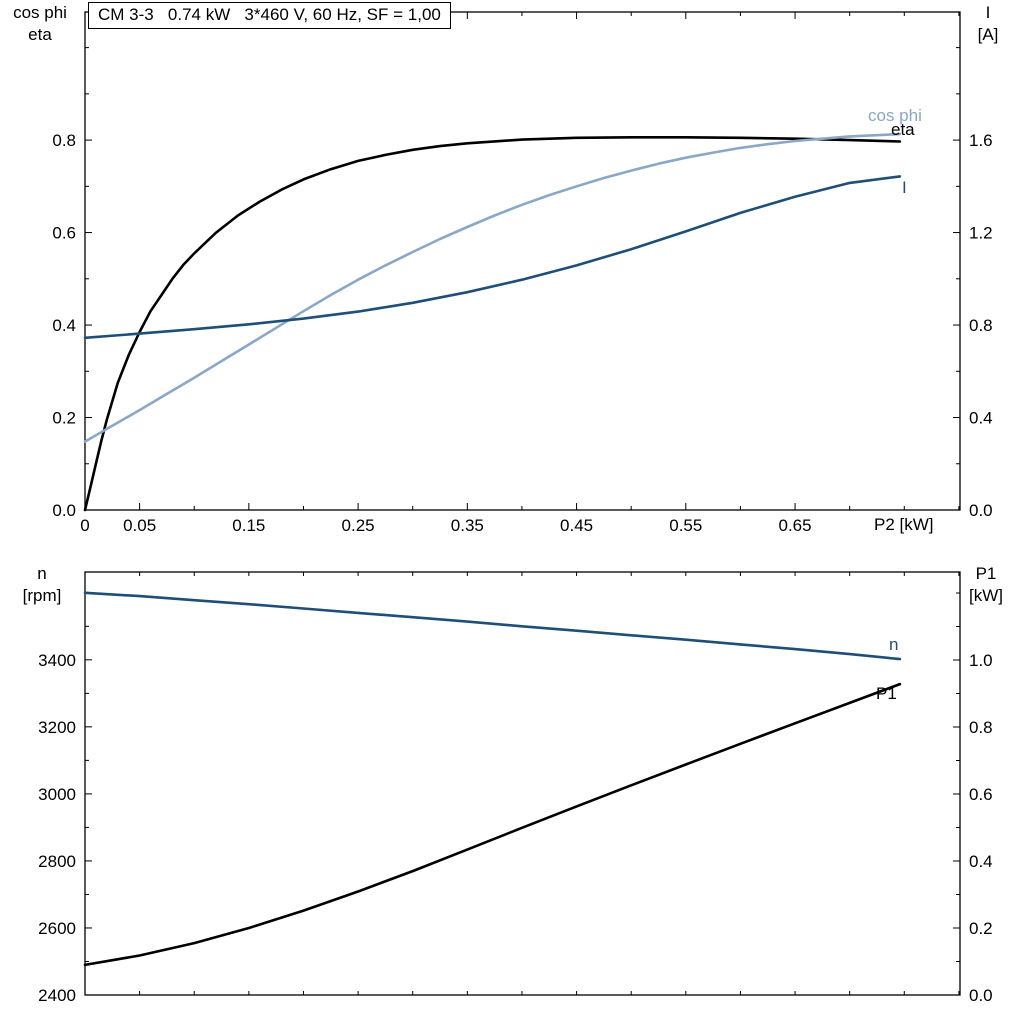  What do you see at coordinates (42, 595) in the screenshot?
I see `axis-label-speed-unit: [rpm]` at bounding box center [42, 595].